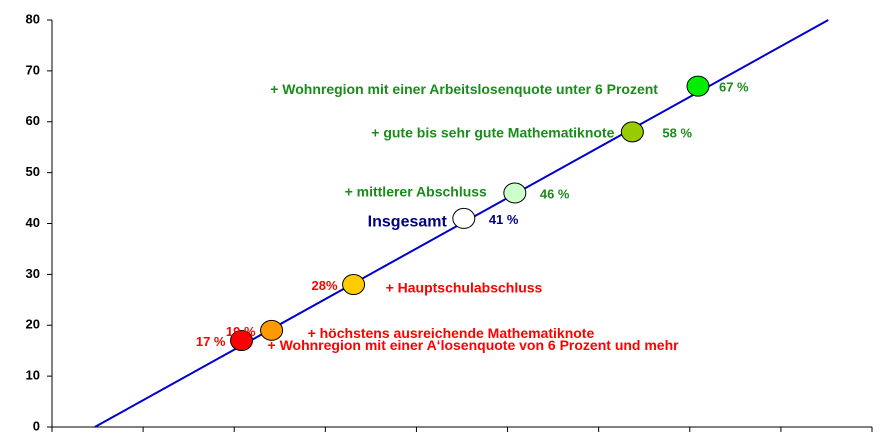 The height and width of the screenshot is (435, 888). I want to click on value-label: 41 %, so click(504, 219).